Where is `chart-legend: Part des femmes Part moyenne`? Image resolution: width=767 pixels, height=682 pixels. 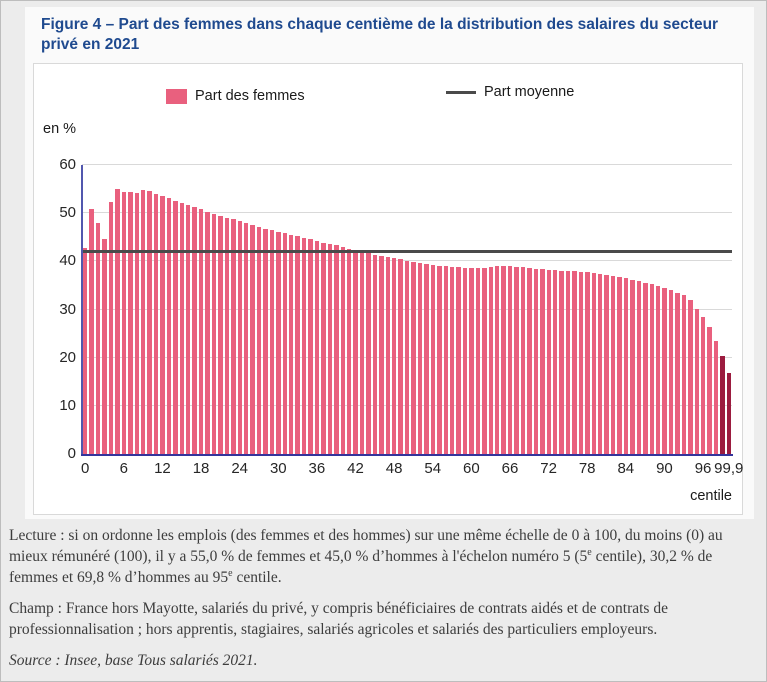 chart-legend: Part des femmes Part moyenne is located at coordinates (388, 94).